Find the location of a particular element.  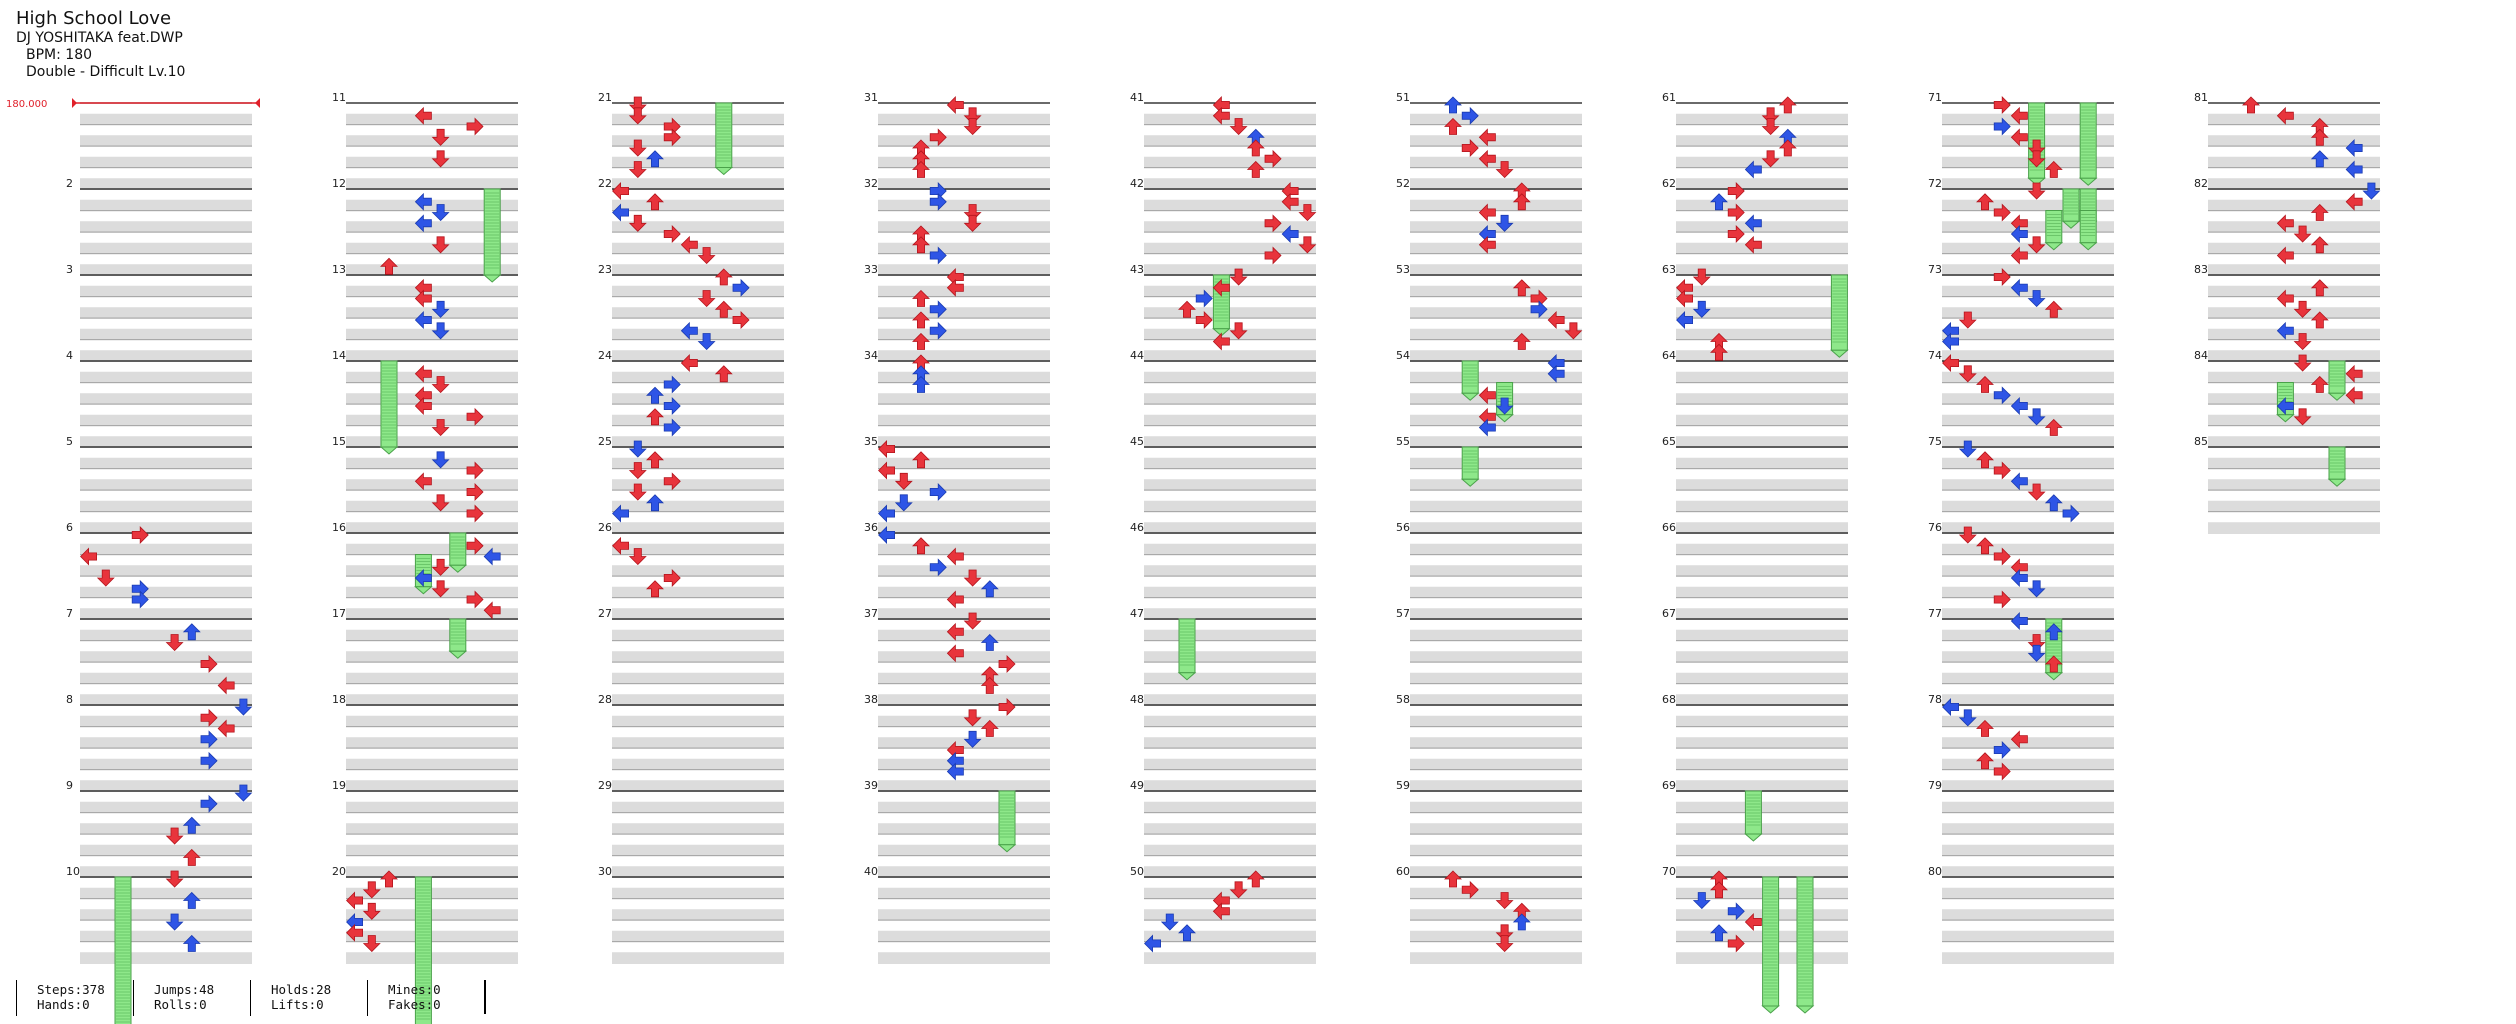

measure-number: 74 is located at coordinates (1935, 355).